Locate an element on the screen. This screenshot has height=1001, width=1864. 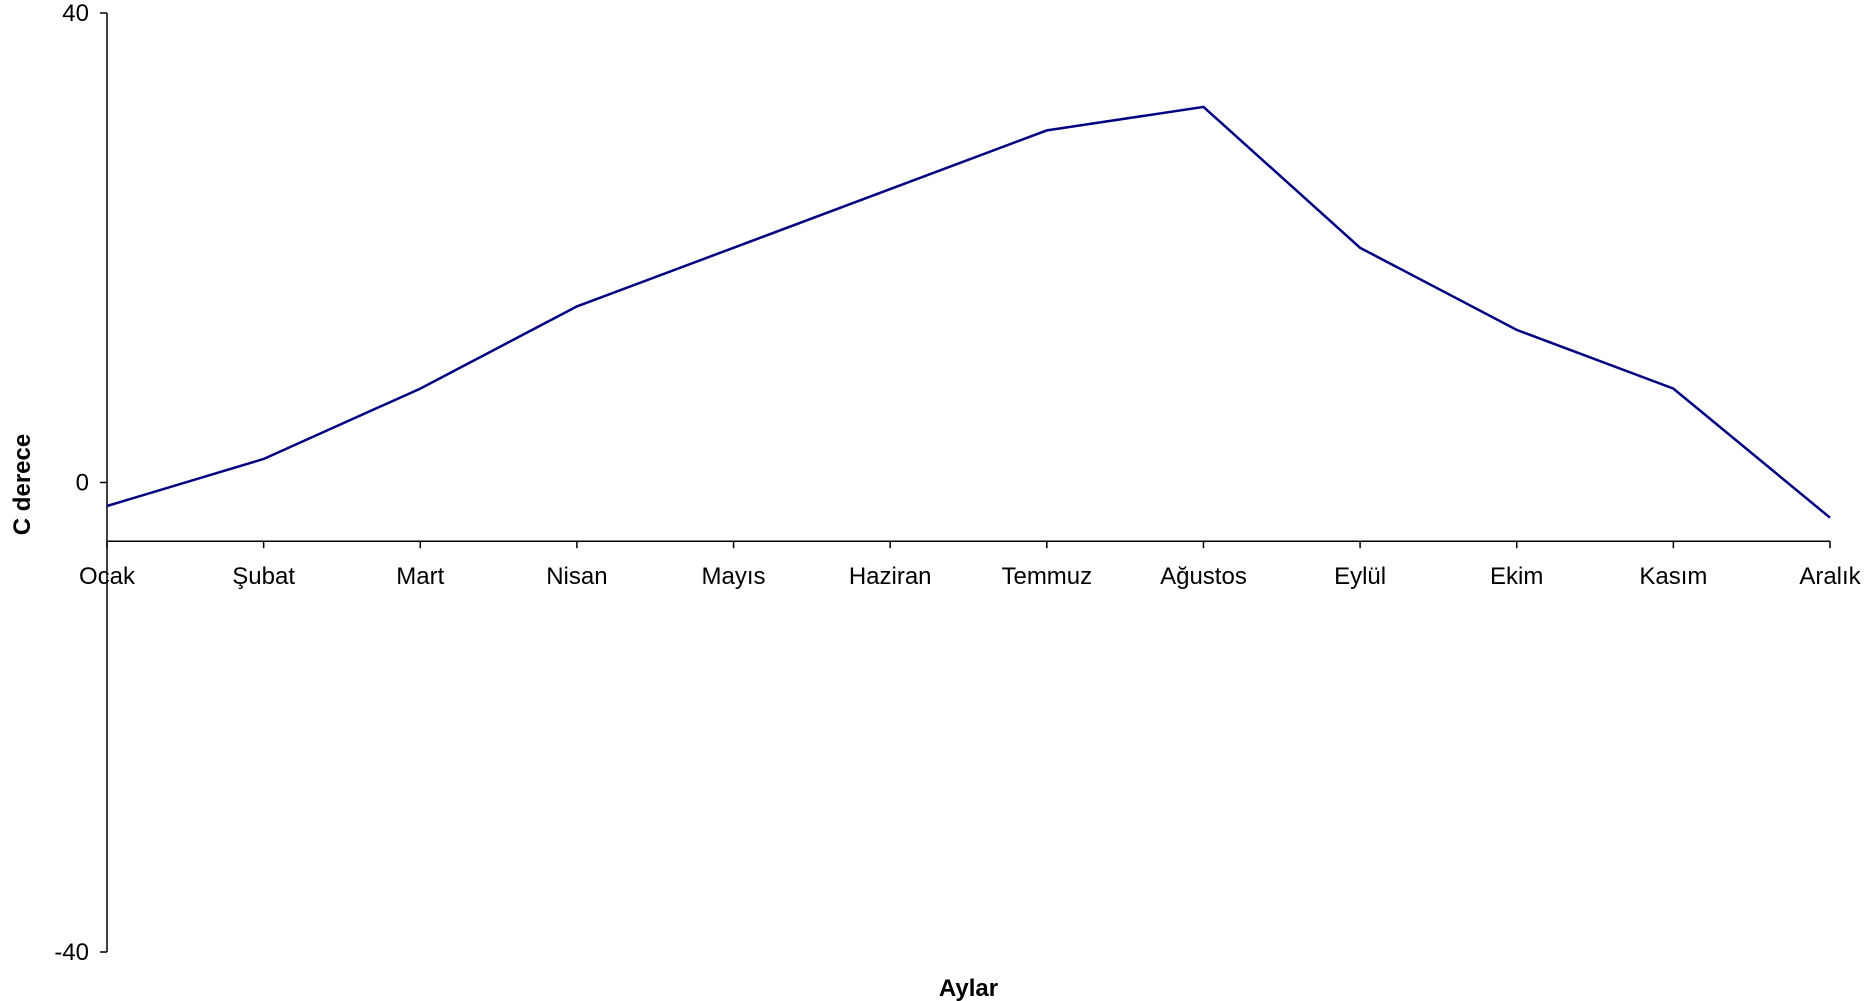
x-tick-label: Nisan is located at coordinates (576, 576).